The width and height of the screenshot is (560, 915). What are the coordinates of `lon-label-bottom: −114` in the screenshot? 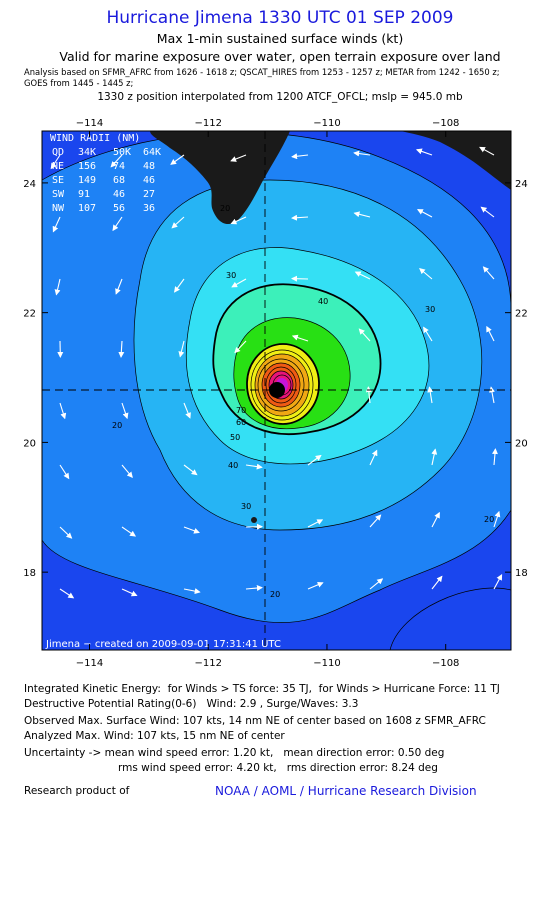 It's located at (89, 663).